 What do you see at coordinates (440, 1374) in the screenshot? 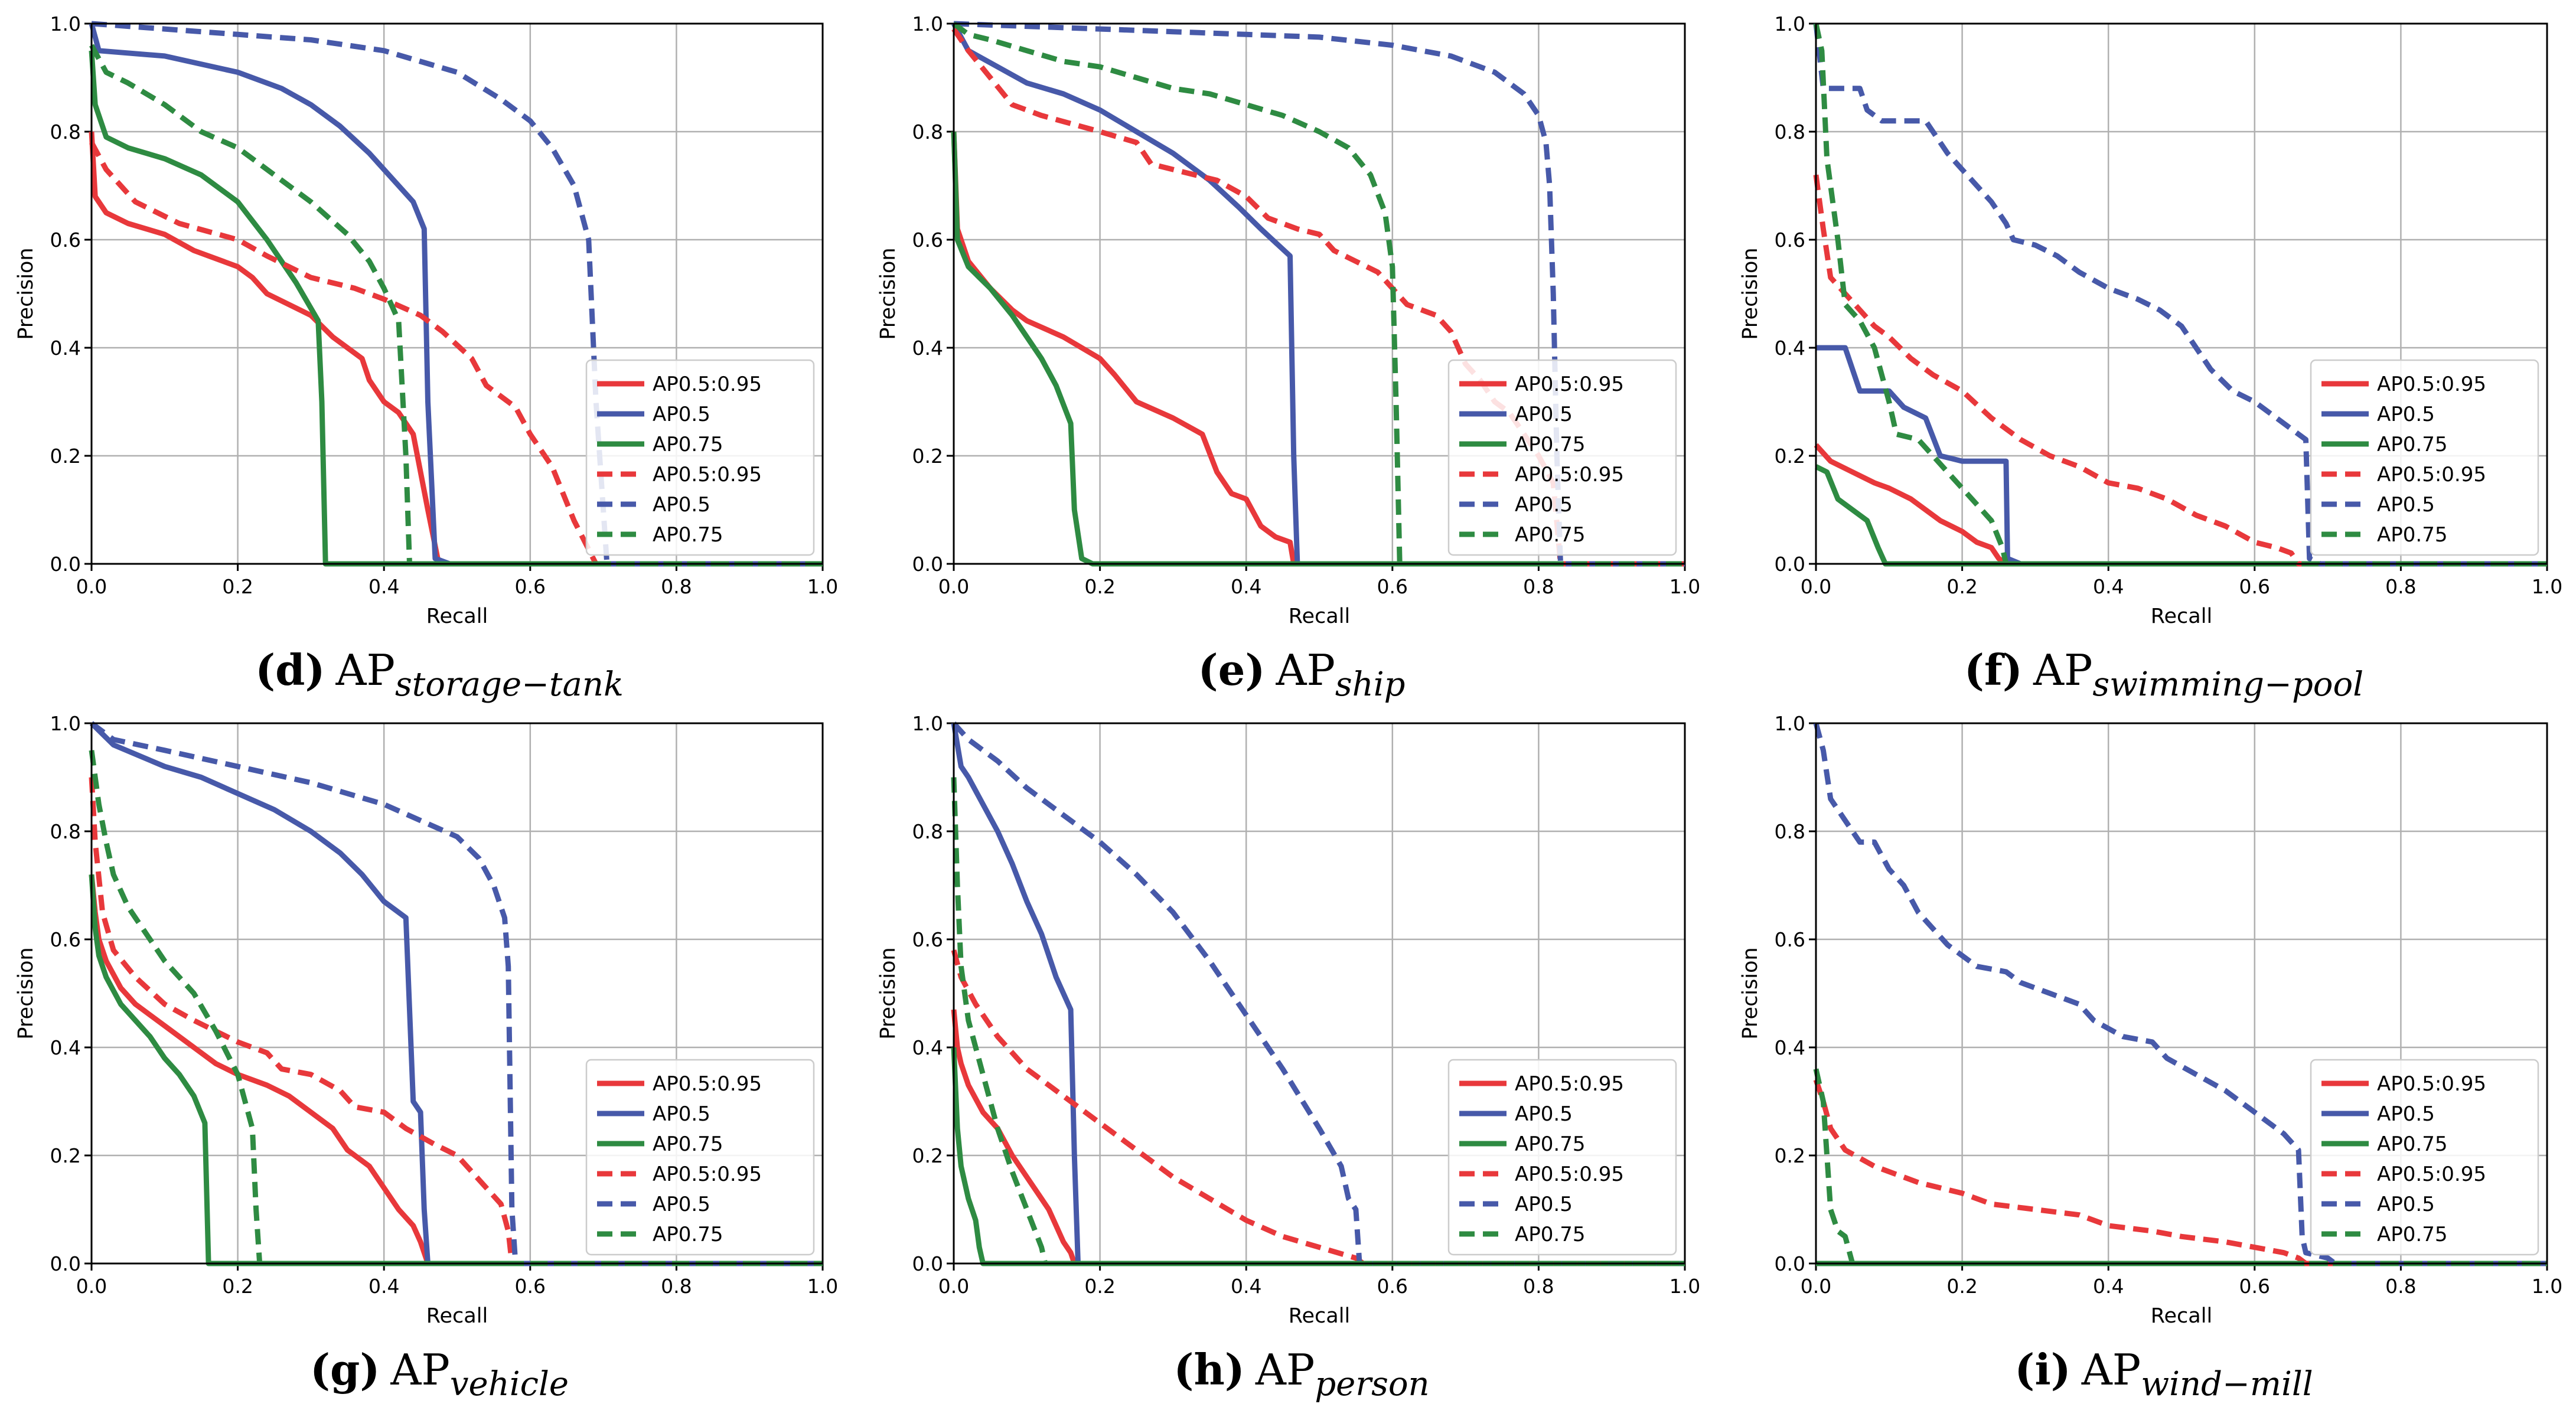
I see `panel-caption: (g) APvehicle` at bounding box center [440, 1374].